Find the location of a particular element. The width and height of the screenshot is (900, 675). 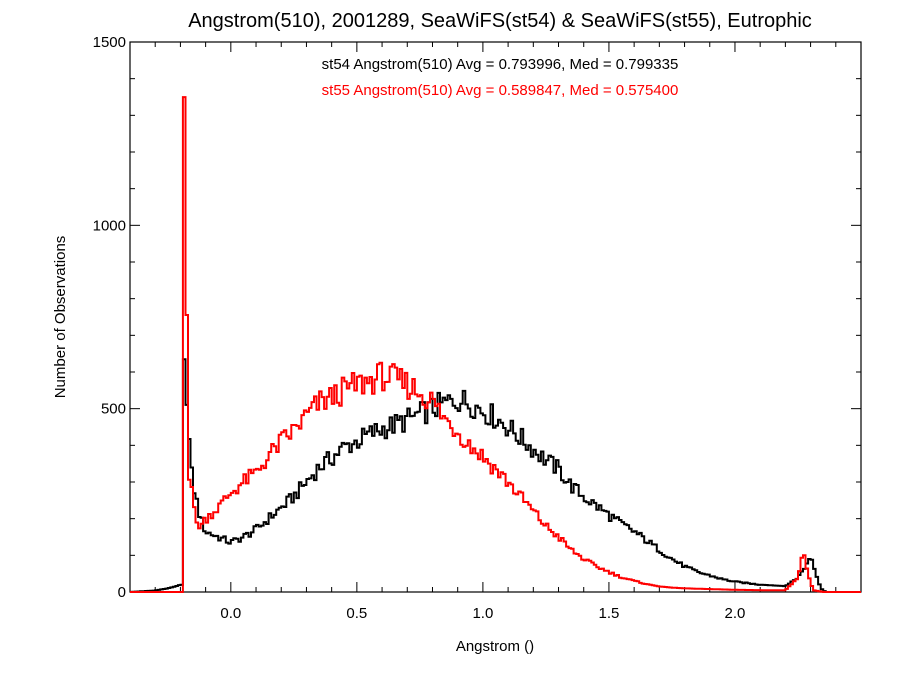

x-axis-label: Angstrom () is located at coordinates (495, 646).